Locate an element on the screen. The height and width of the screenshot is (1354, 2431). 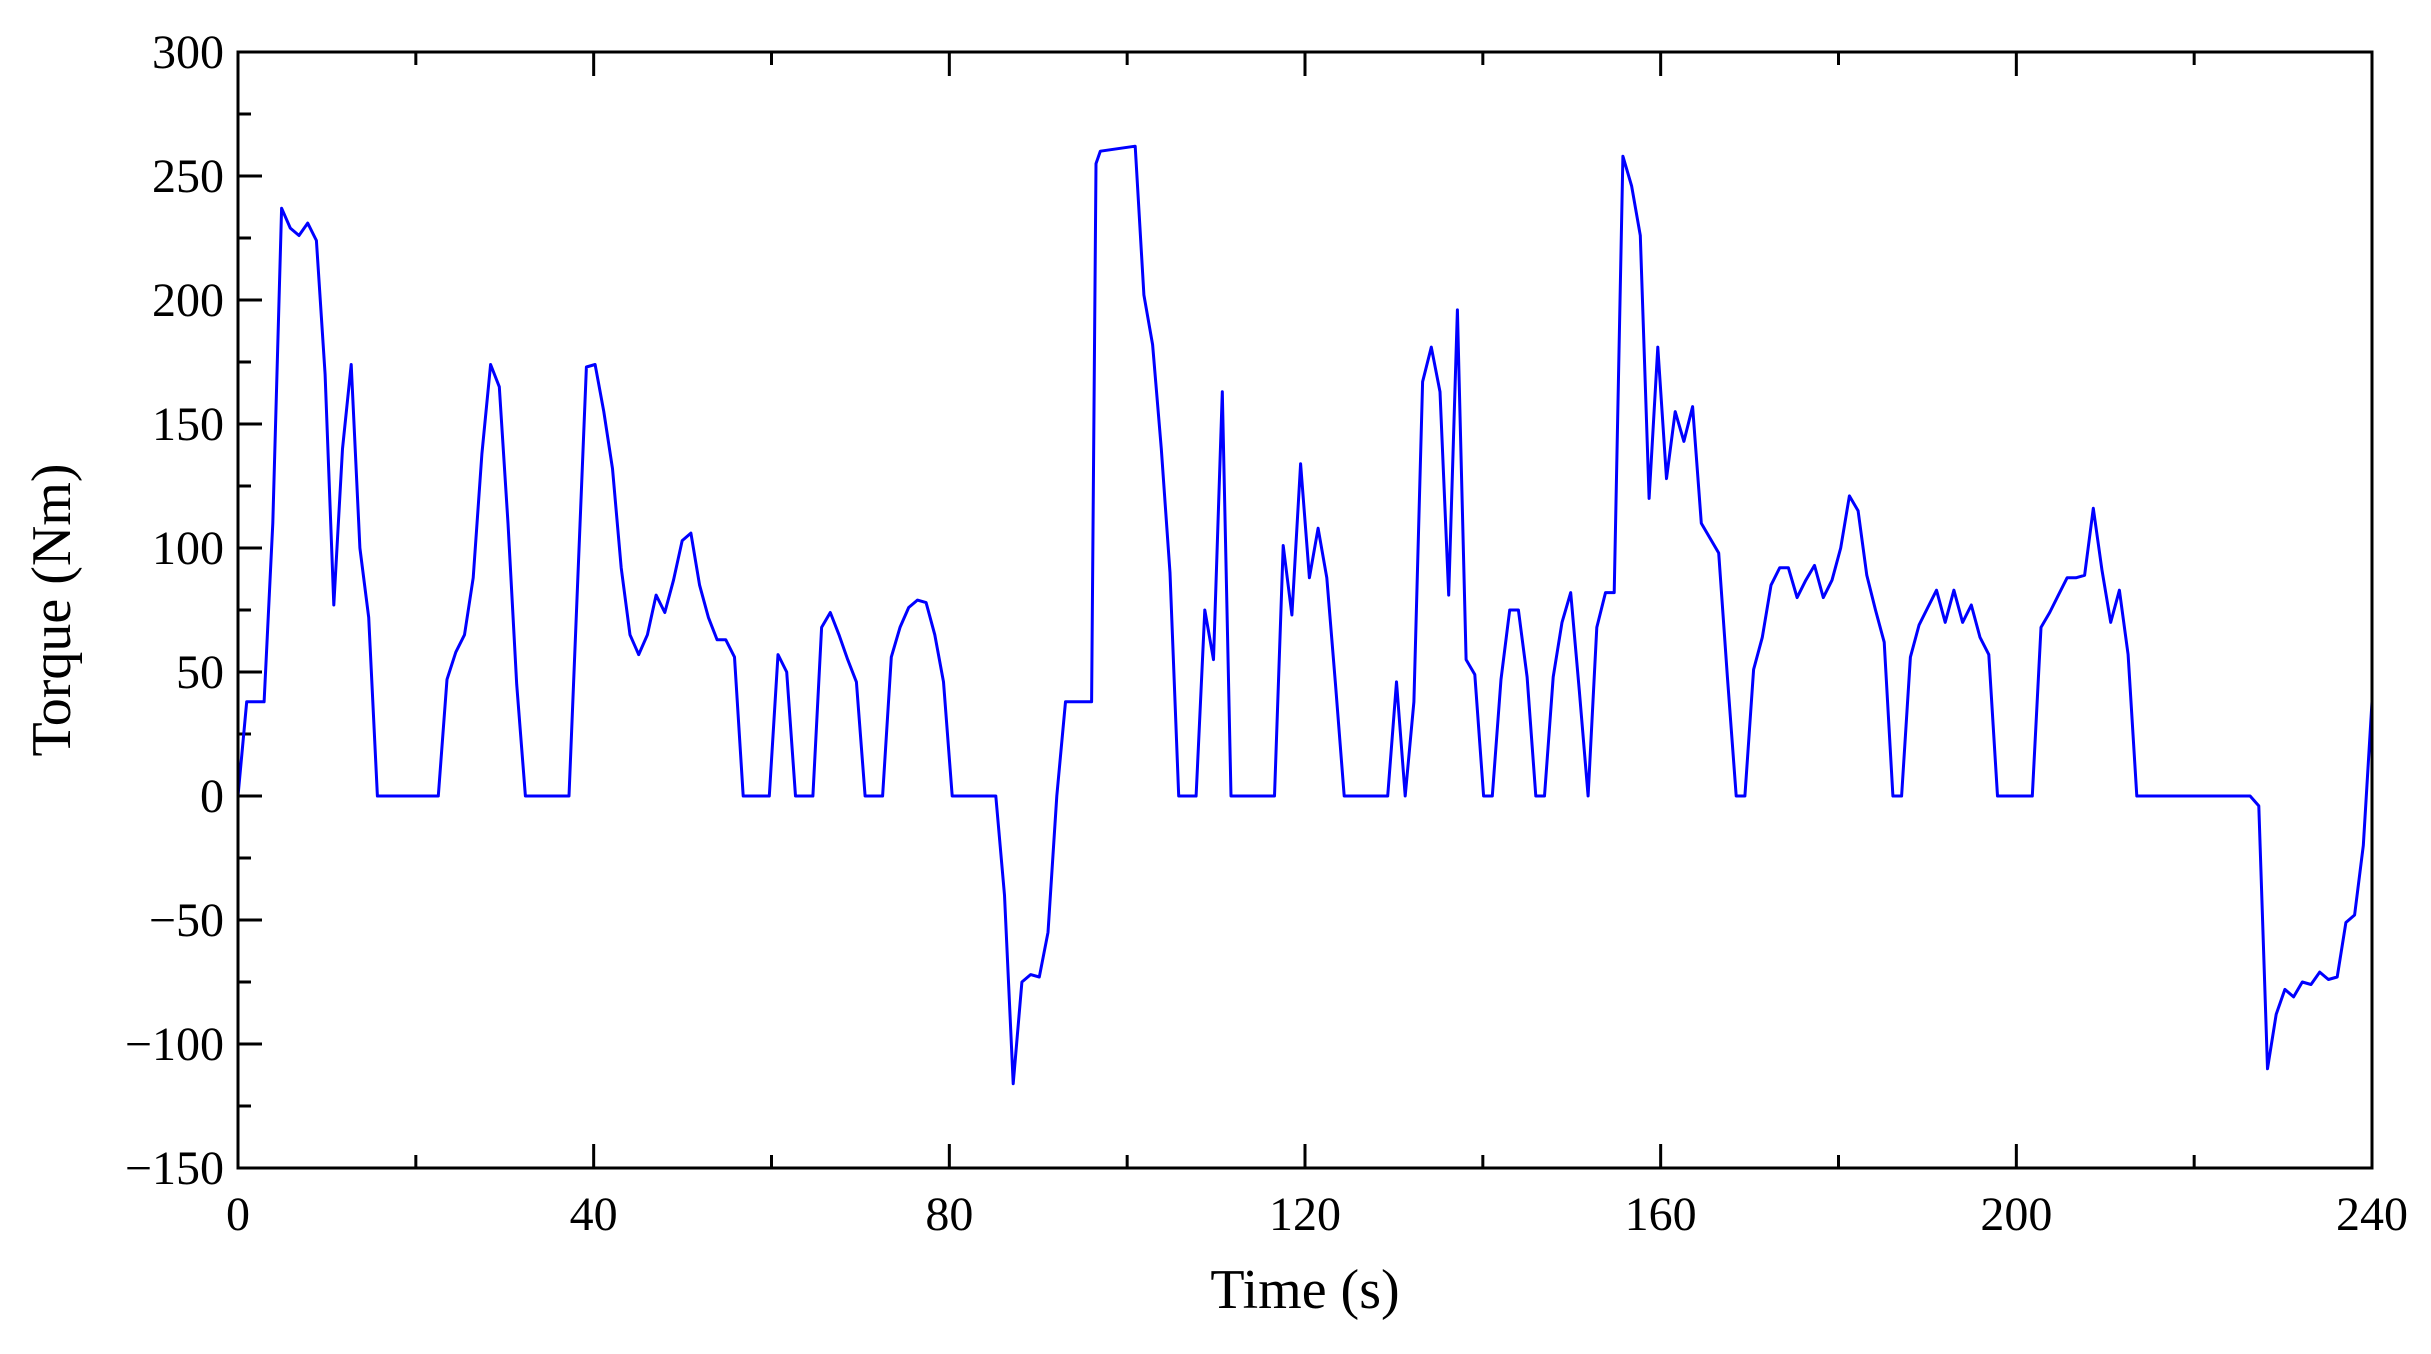
x-tick-label: 200 is located at coordinates (2016, 1214).